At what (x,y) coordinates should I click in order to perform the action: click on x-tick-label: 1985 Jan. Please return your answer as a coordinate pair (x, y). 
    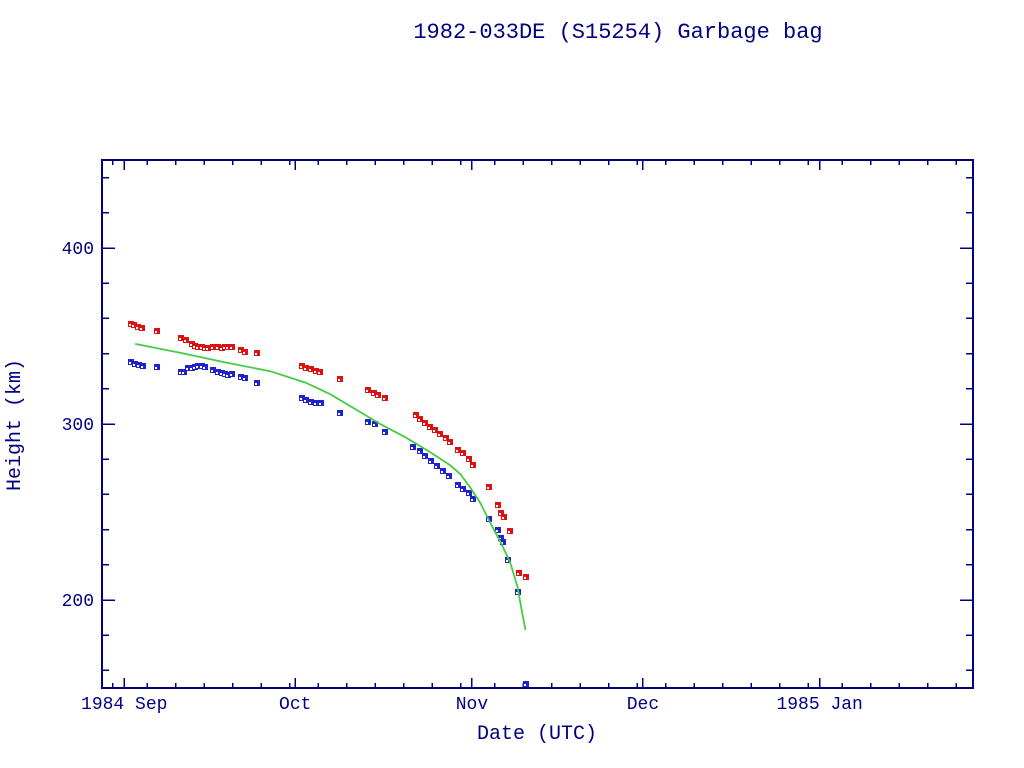
    Looking at the image, I should click on (819, 705).